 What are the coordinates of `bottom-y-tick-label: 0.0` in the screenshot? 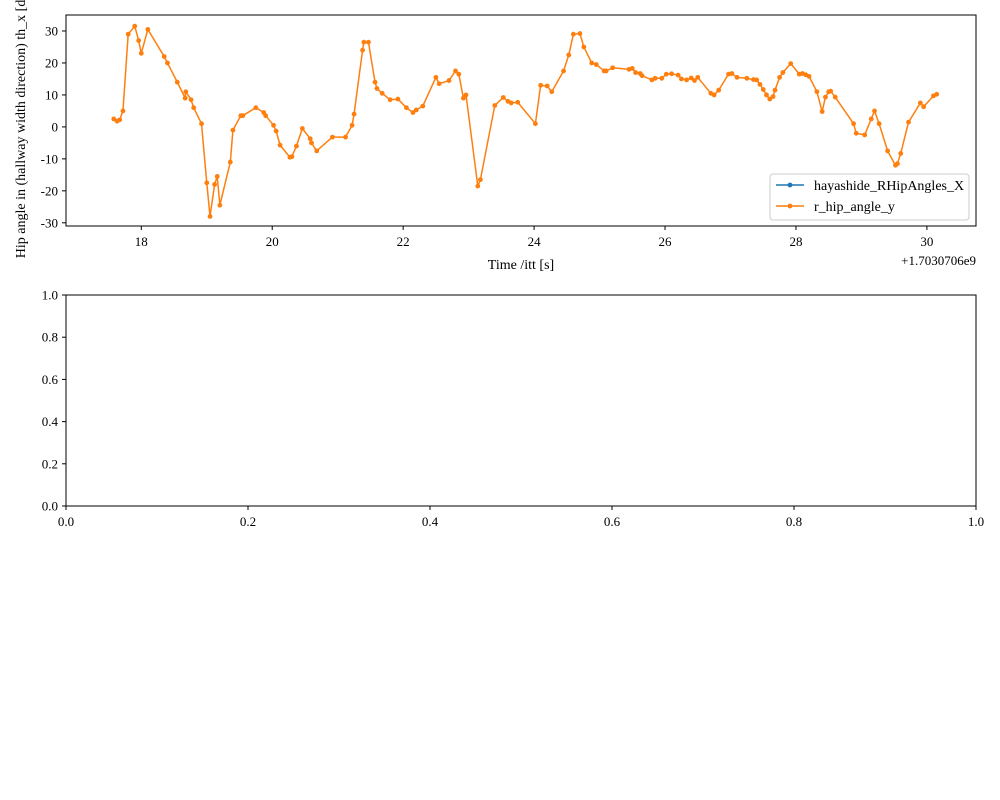 It's located at (50, 506).